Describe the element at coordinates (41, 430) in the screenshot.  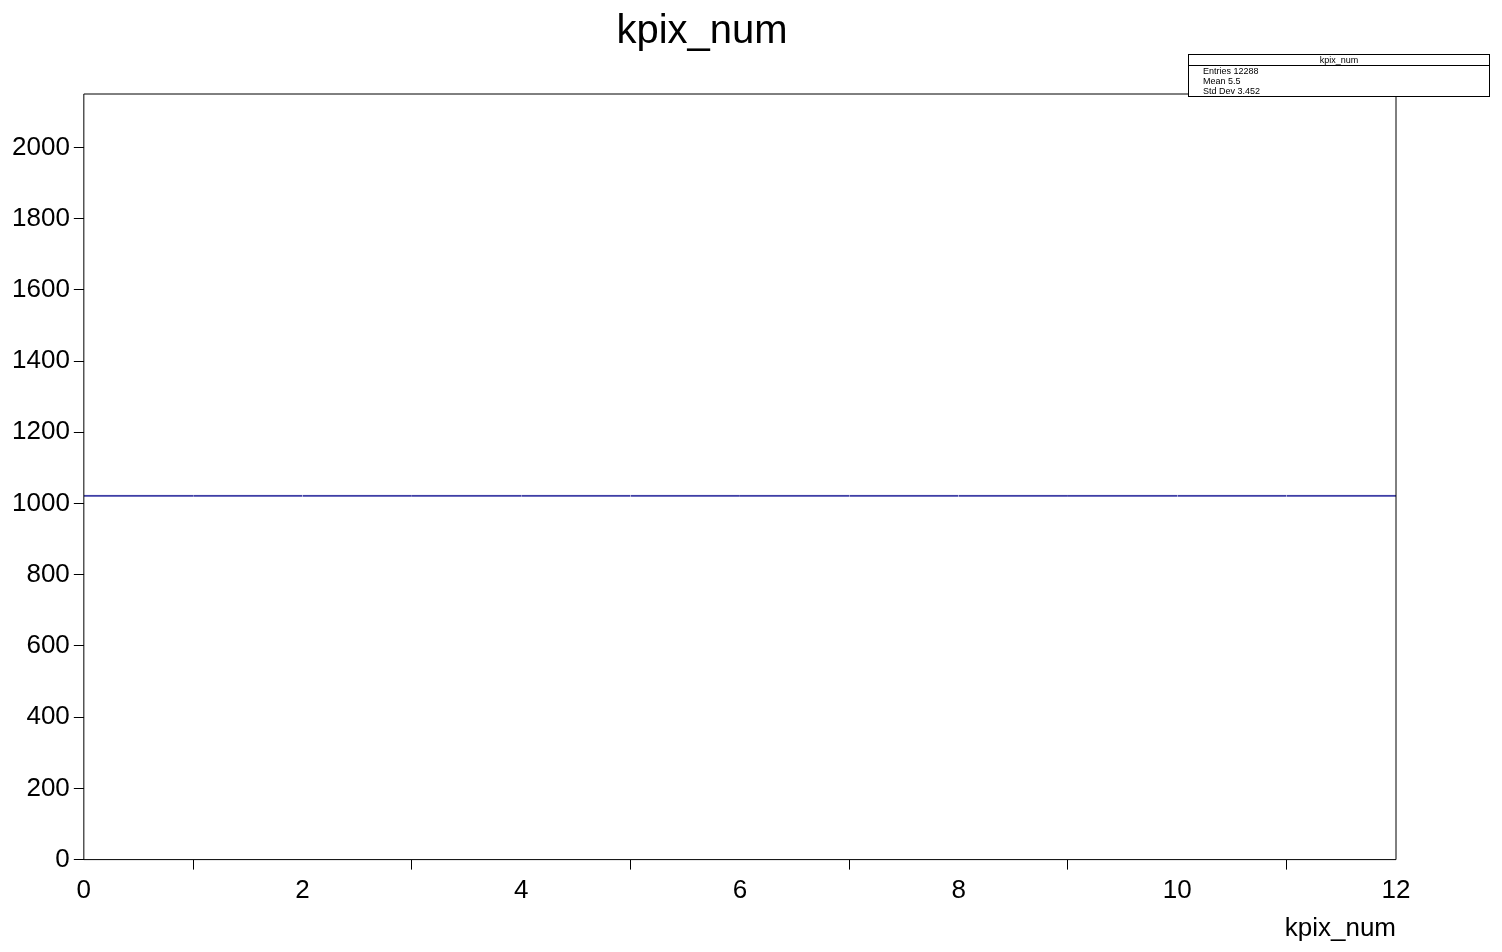
I see `y-tick-label: 1200` at that location.